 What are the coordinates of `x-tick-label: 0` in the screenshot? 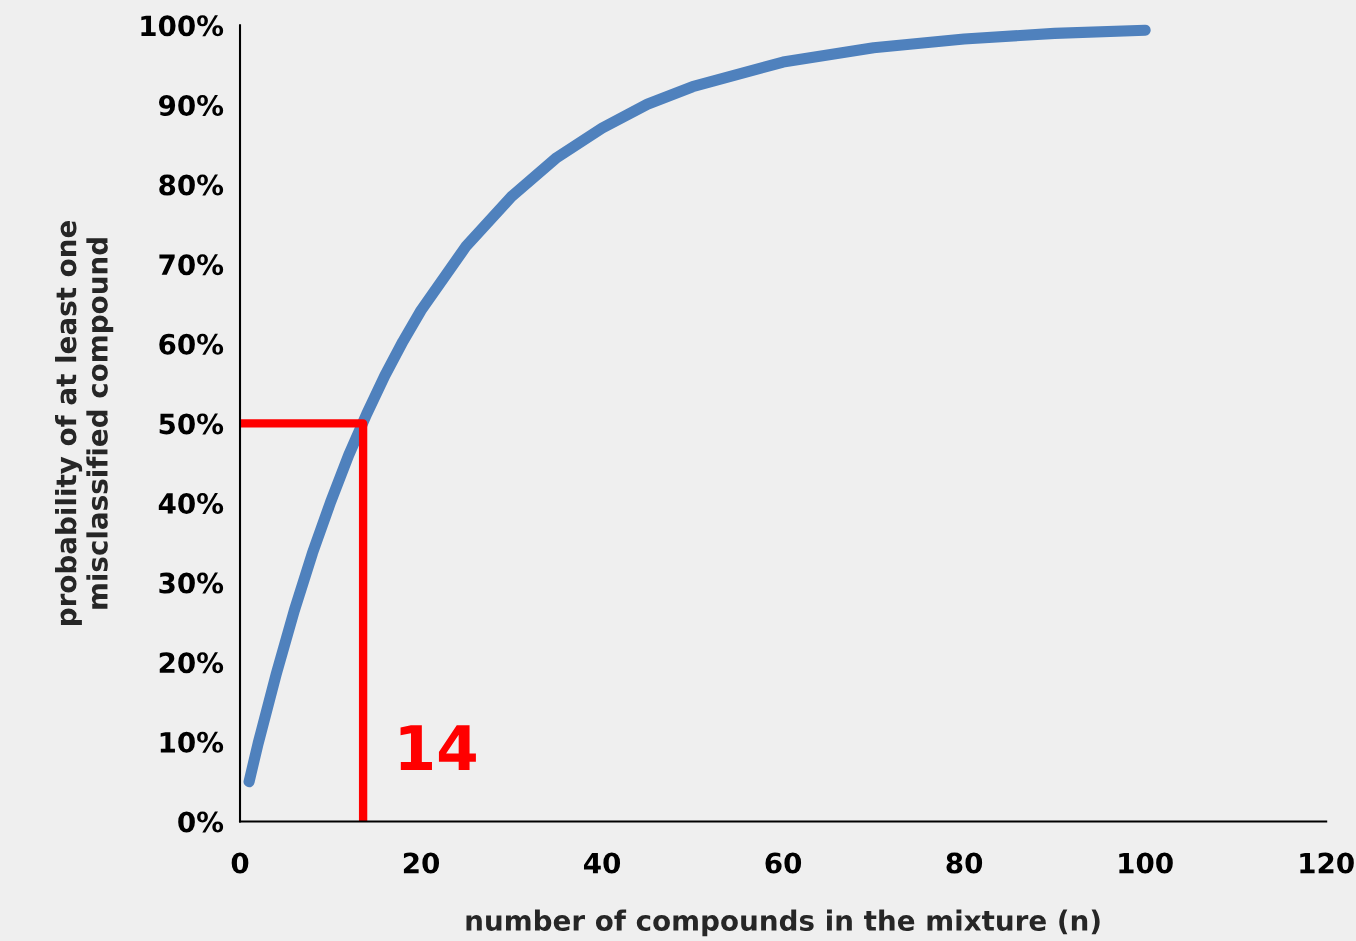 It's located at (240, 863).